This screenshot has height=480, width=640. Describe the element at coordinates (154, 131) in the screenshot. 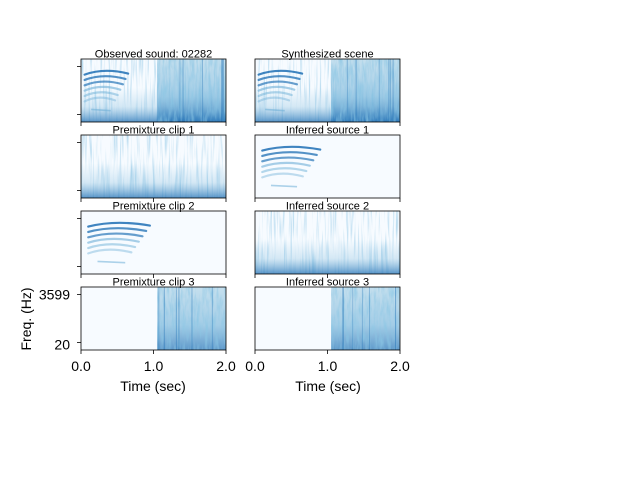

I see `panel-title: Premixture clip 1` at that location.